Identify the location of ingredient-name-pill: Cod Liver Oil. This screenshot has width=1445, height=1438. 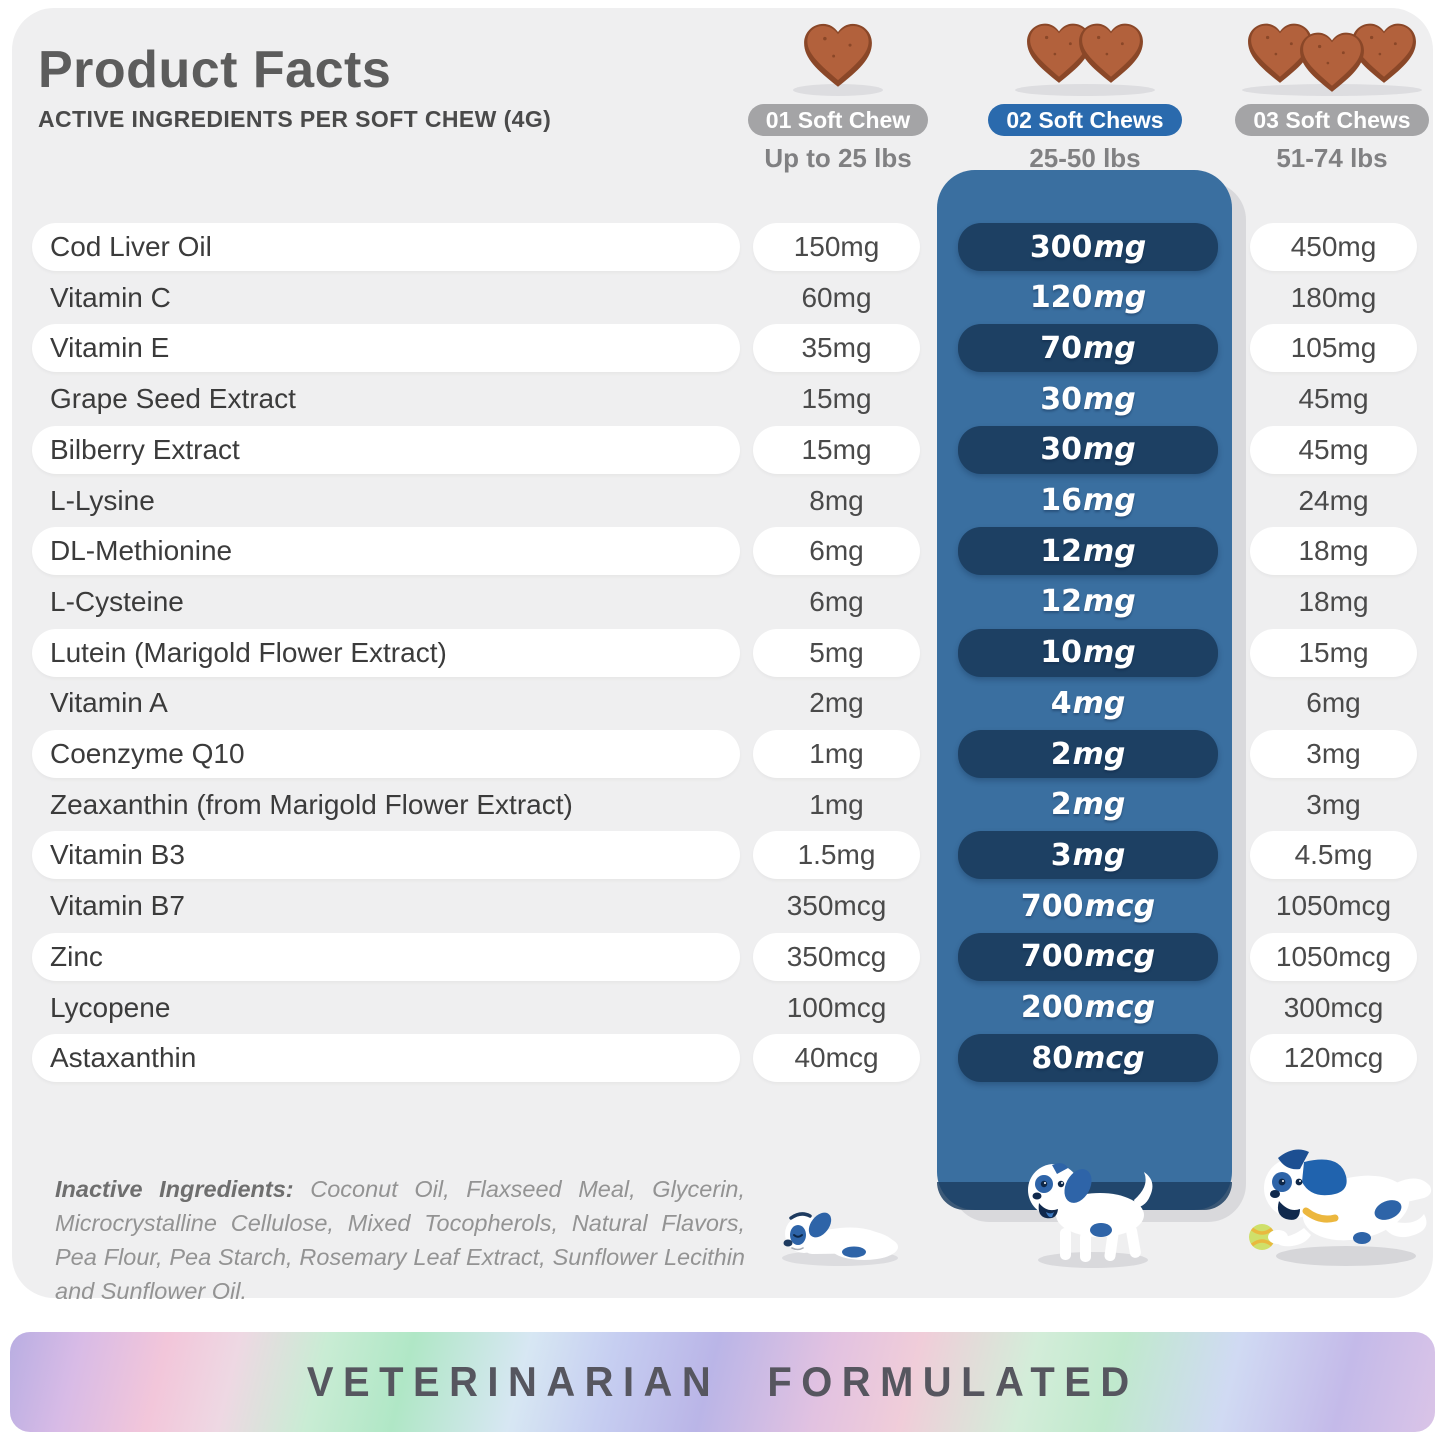
(386, 247).